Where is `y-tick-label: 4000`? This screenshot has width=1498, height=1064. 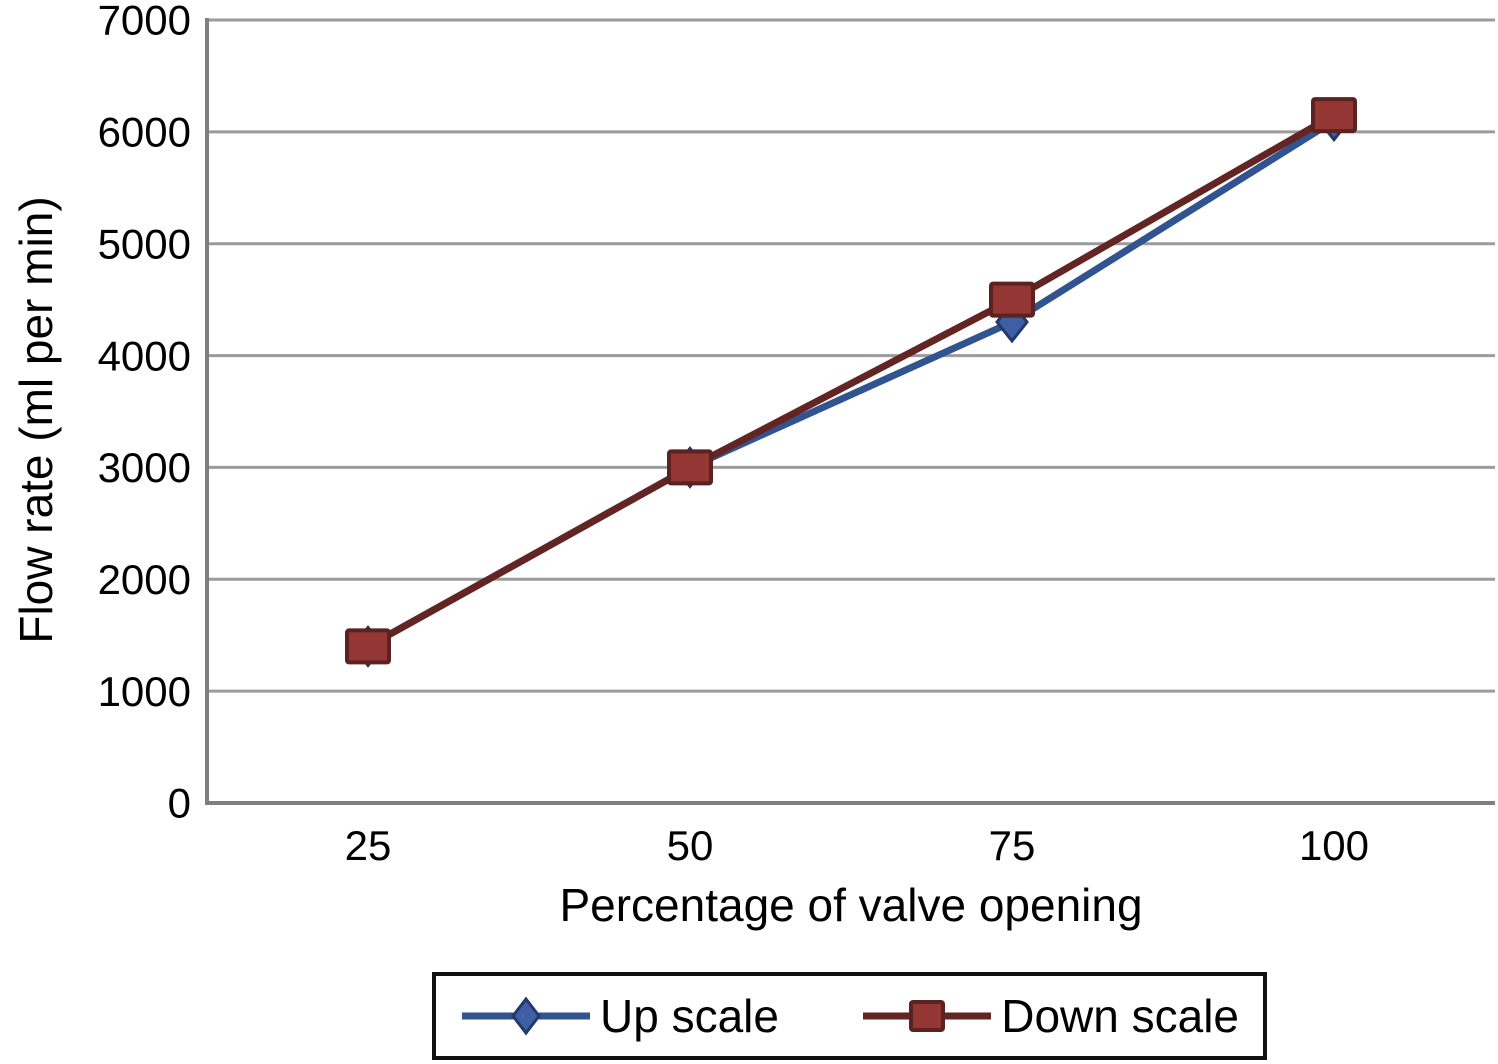 y-tick-label: 4000 is located at coordinates (144, 355).